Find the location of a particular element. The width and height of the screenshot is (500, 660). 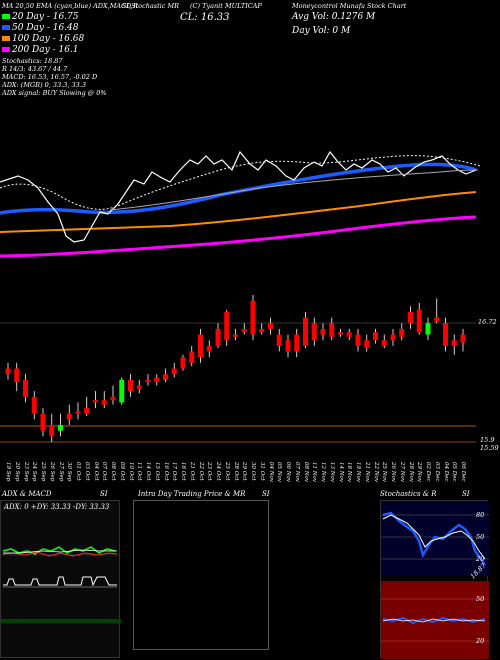

price-axis-mid: 15.9 is located at coordinates (487, 440).